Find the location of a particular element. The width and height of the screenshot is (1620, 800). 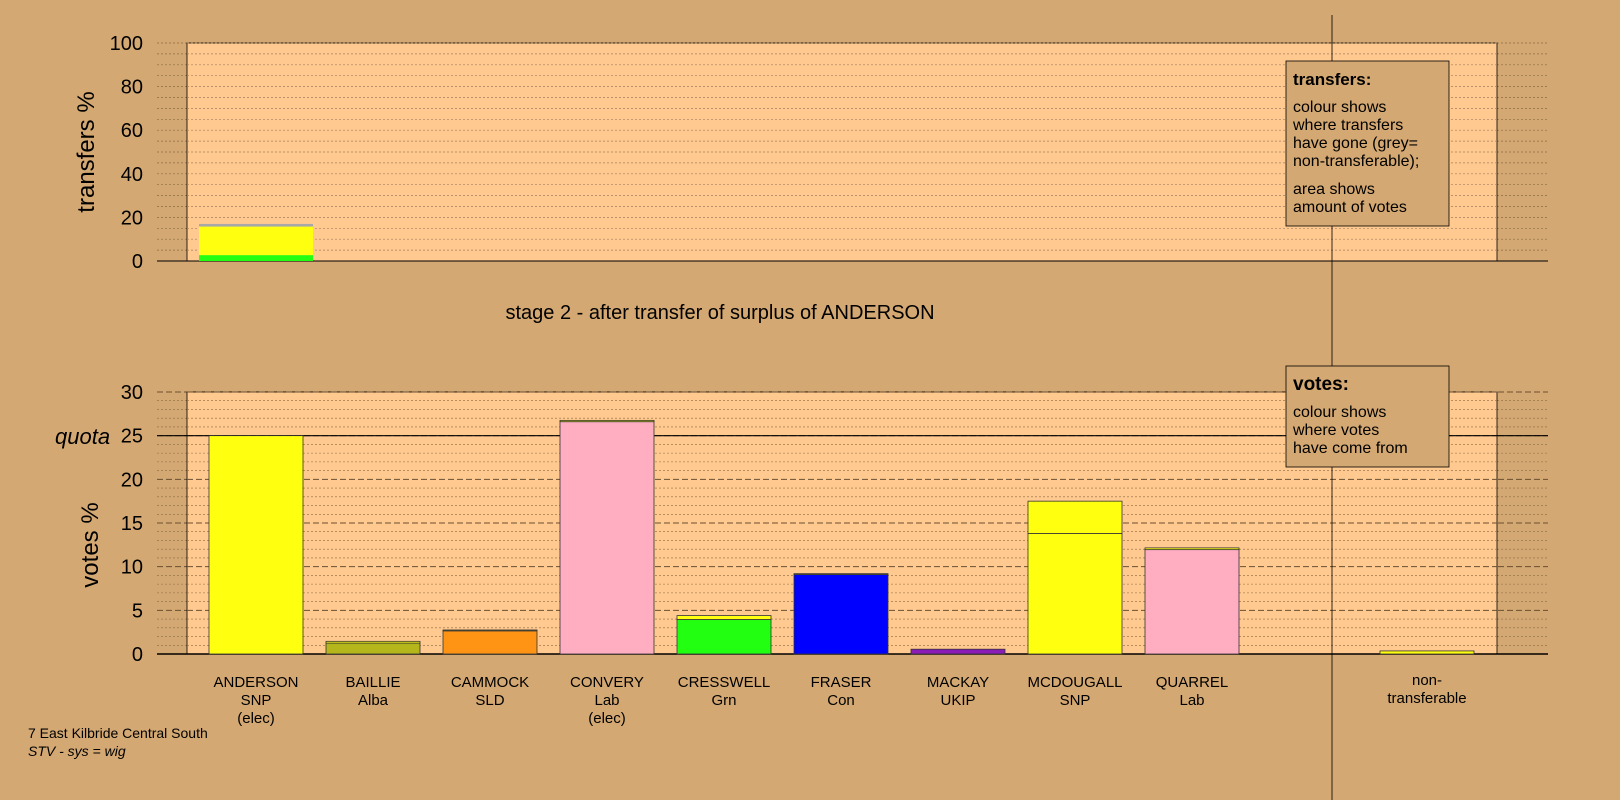

candidate-label-line: CRESSWELL is located at coordinates (724, 682).